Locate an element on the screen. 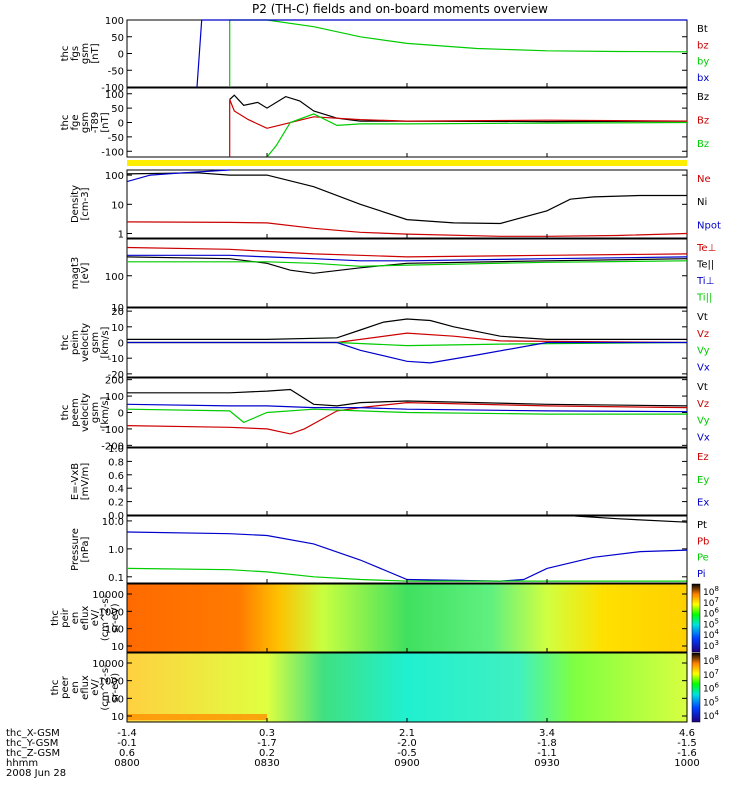  spectrogram-band is located at coordinates (197, 717).